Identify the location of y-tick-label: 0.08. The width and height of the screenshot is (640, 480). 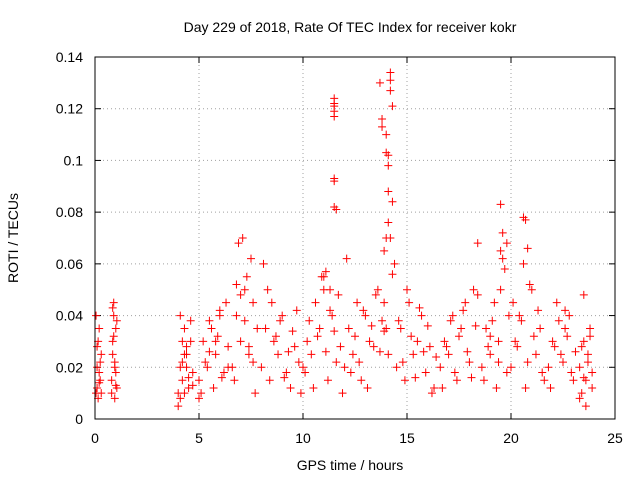
(69, 212).